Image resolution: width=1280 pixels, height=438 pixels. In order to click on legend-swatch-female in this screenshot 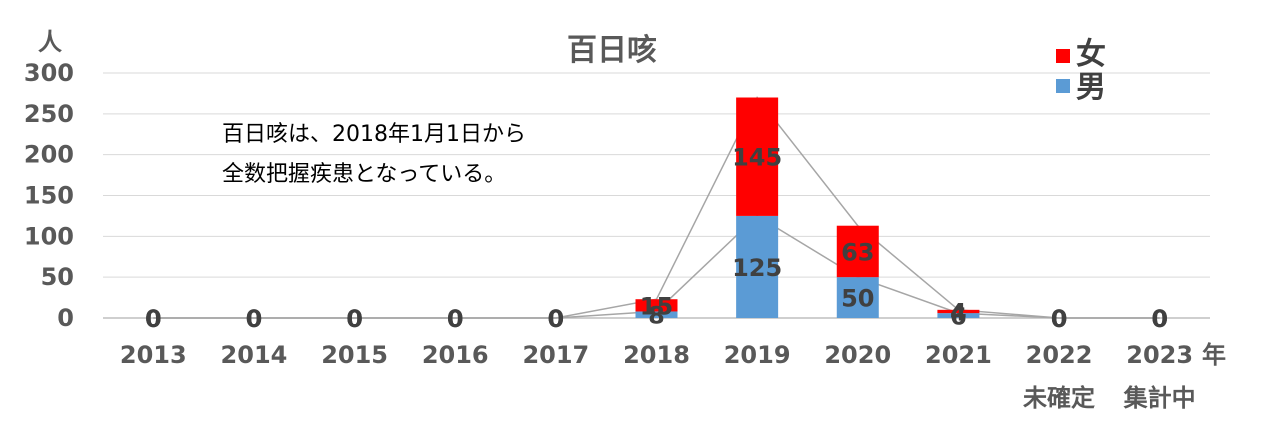, I will do `click(1063, 56)`.